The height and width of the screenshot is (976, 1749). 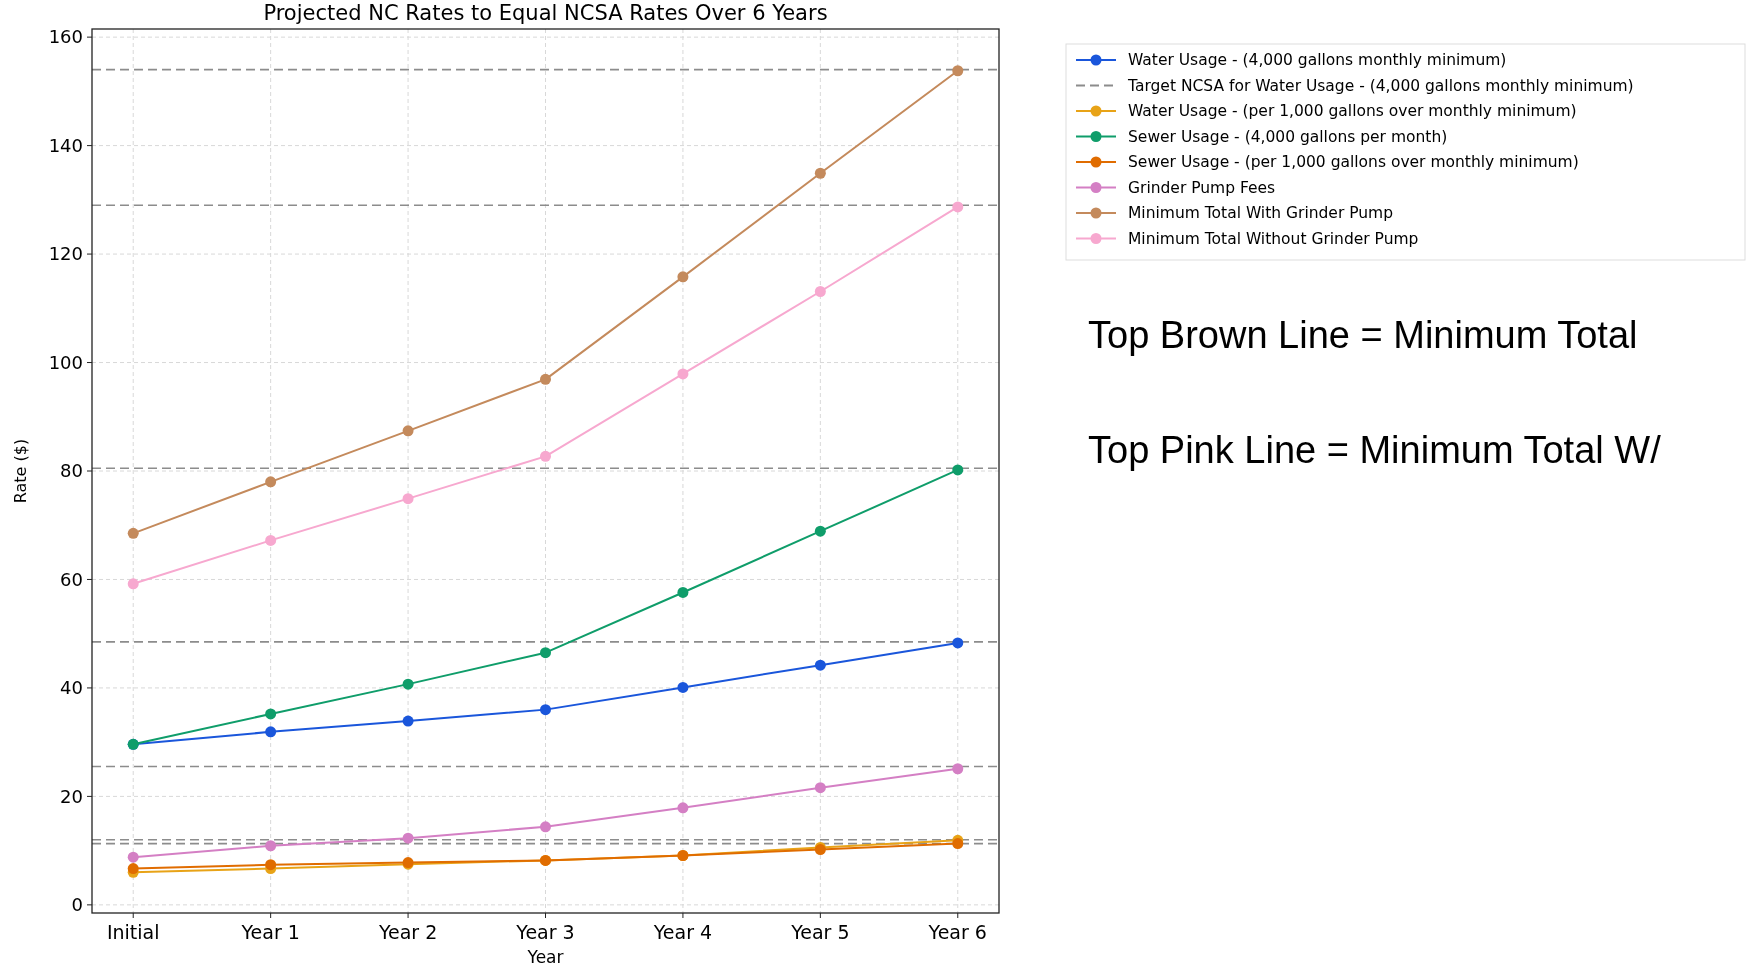 I want to click on x-tick-label: Initial, so click(x=133, y=932).